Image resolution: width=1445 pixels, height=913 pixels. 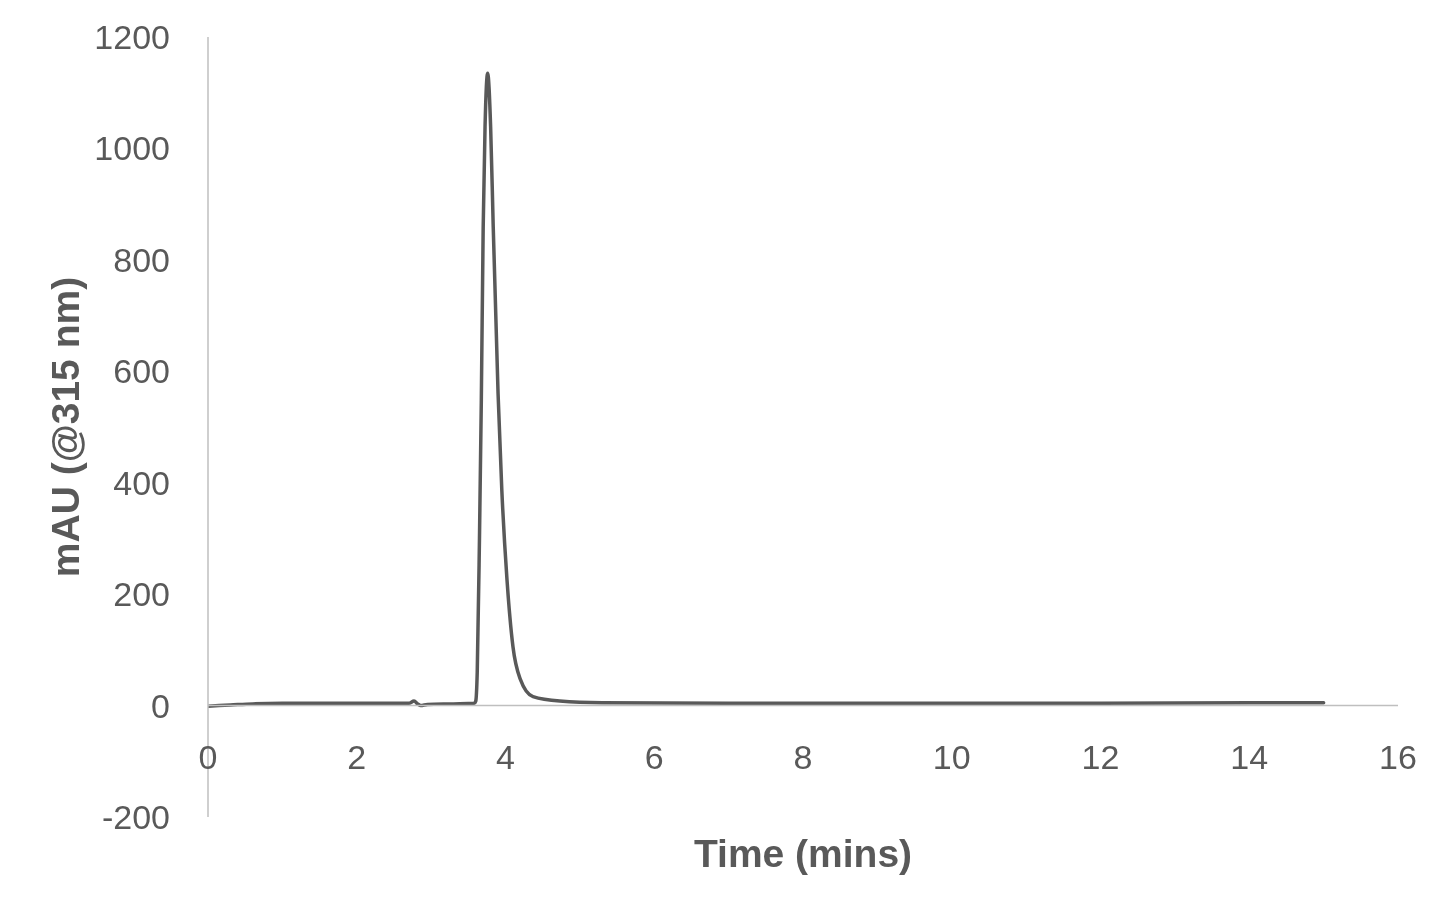 What do you see at coordinates (135, 817) in the screenshot?
I see `y-tick-label: -200` at bounding box center [135, 817].